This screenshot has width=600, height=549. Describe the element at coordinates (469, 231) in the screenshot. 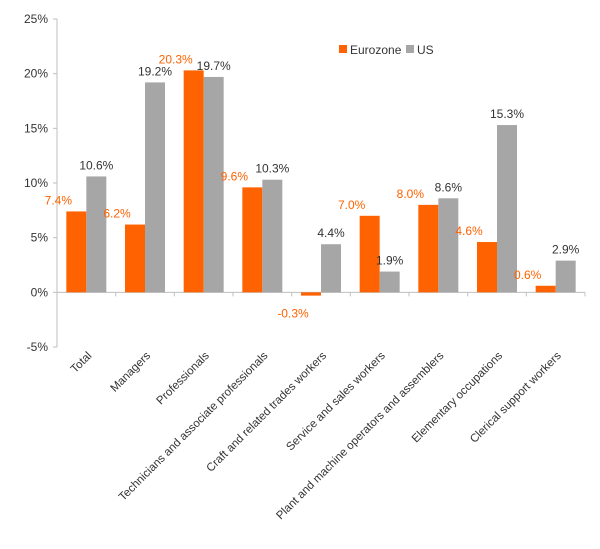

I see `data-label-eurozone-8: 4.6%` at that location.